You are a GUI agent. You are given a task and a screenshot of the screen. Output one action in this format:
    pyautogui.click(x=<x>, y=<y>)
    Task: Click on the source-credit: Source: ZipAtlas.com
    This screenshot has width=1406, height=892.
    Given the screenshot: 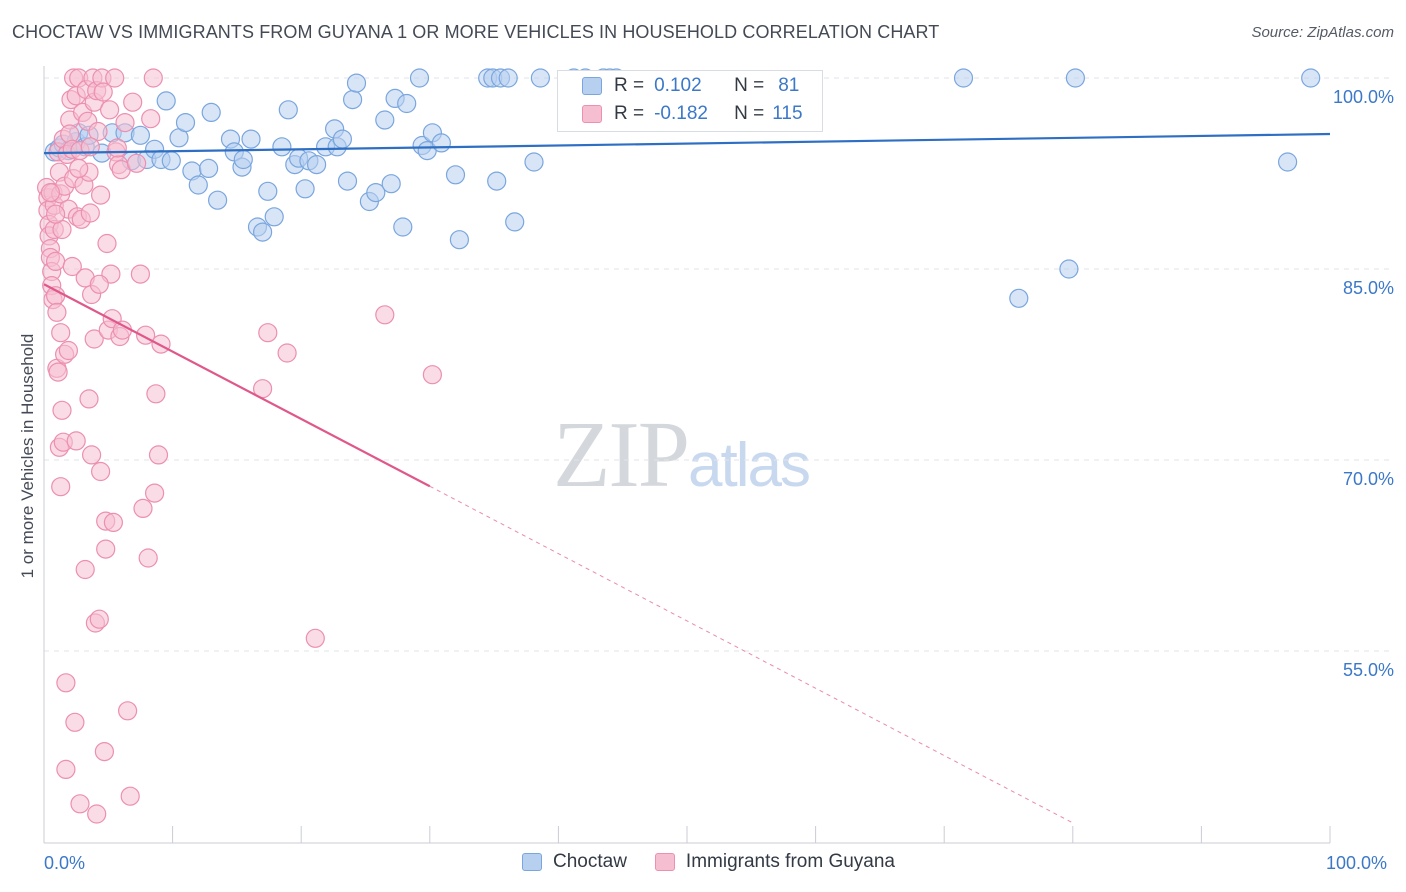 What is the action you would take?
    pyautogui.click(x=1322, y=32)
    